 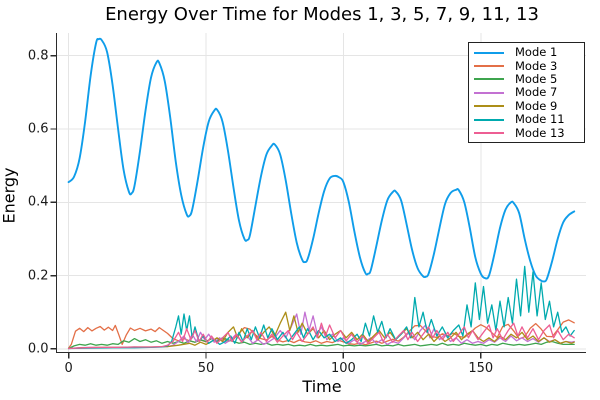 I want to click on legend-entry-mode-11: Mode 11, so click(x=526, y=119).